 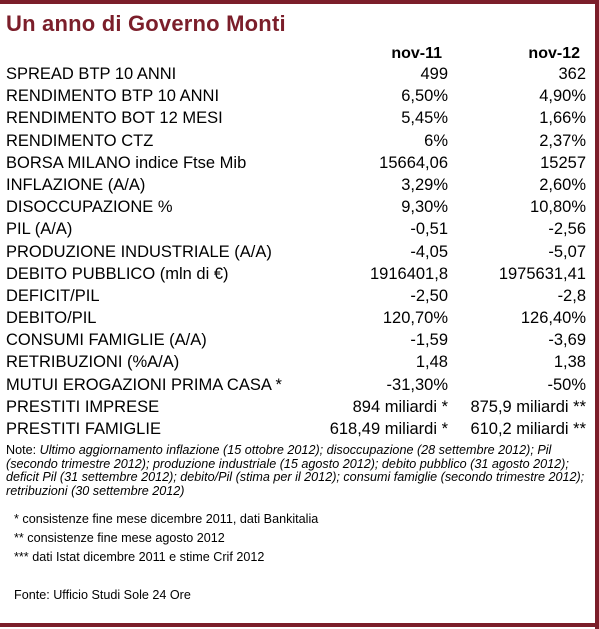 What do you see at coordinates (562, 96) in the screenshot?
I see `value-nov-12: 4,90%` at bounding box center [562, 96].